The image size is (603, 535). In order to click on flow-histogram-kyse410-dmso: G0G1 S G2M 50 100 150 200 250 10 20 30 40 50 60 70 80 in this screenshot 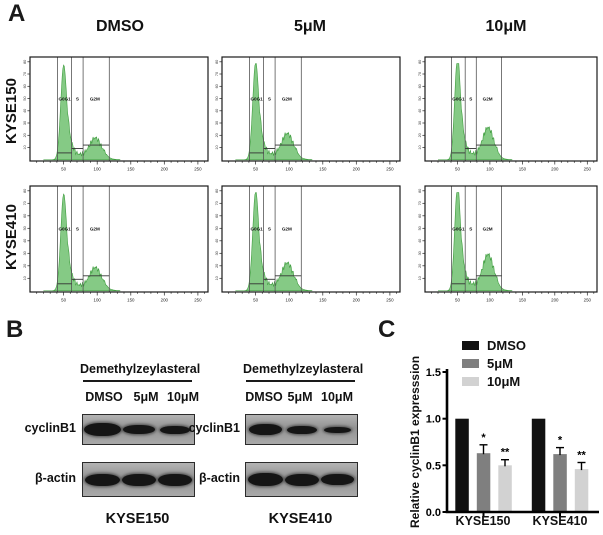, I will do `click(115, 244)`.